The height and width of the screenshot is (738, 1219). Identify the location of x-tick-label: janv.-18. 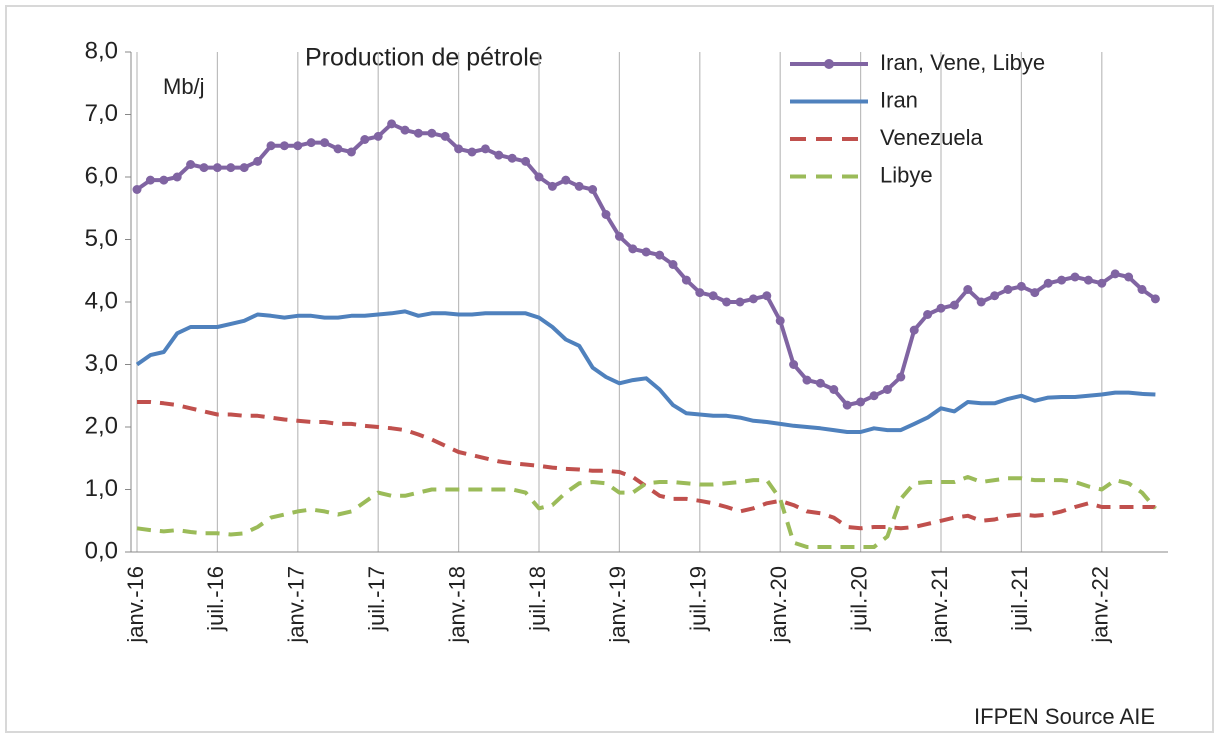
(456, 605).